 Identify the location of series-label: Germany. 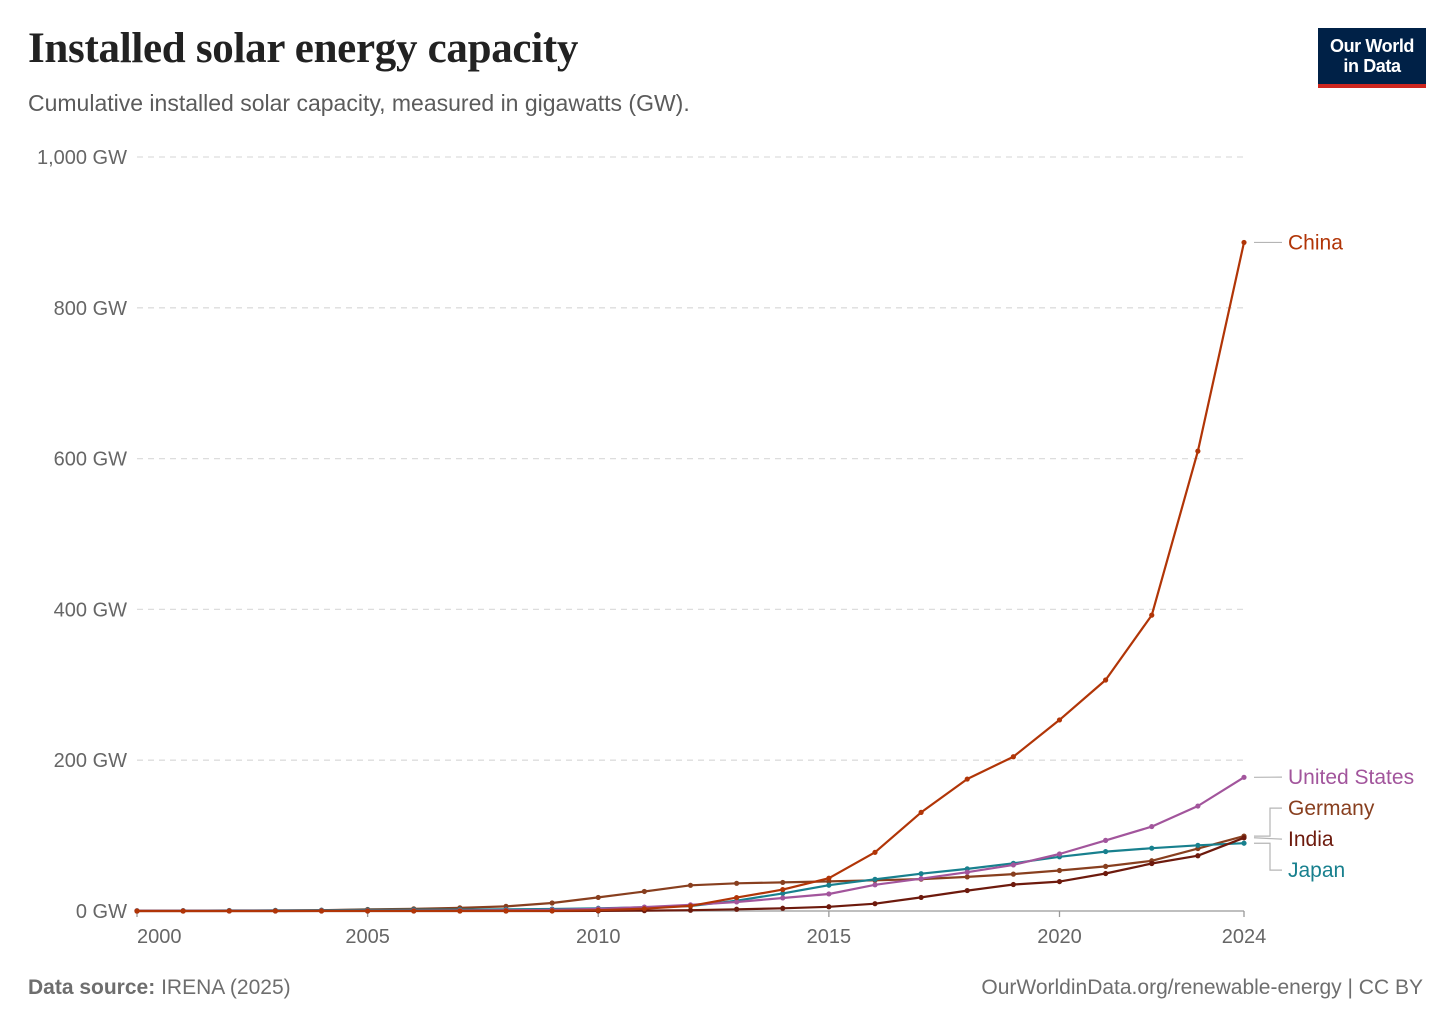
(1331, 808).